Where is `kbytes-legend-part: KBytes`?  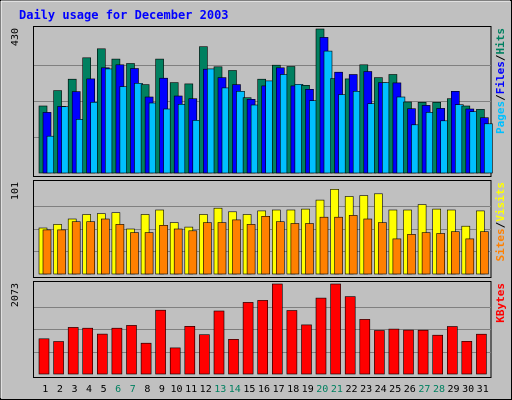 kbytes-legend-part: KBytes is located at coordinates (500, 303).